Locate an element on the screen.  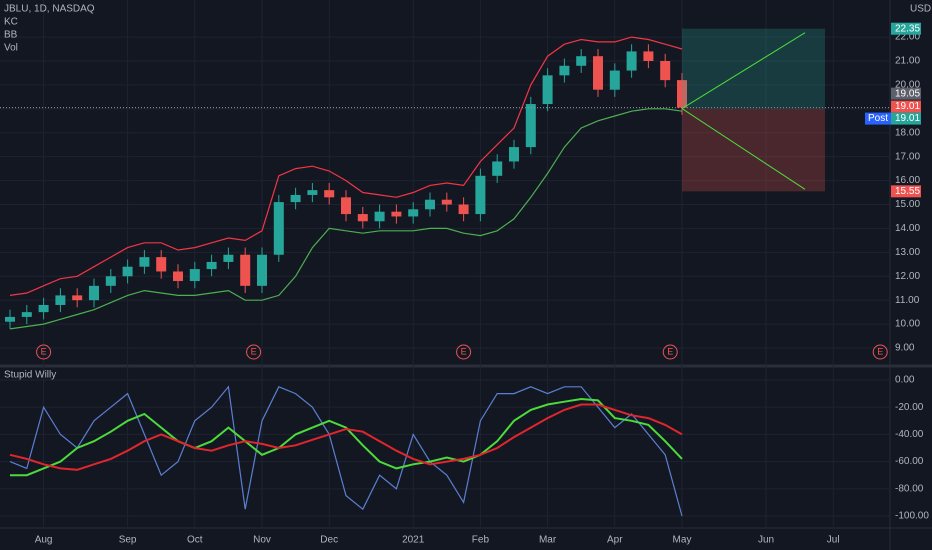
post-label: Post is located at coordinates (878, 118).